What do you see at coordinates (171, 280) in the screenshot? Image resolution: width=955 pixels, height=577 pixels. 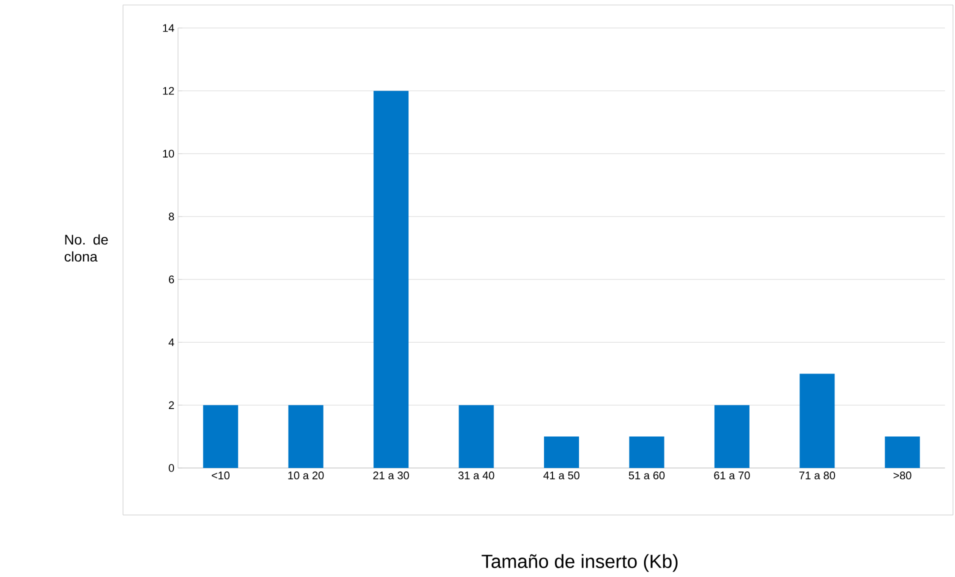 I see `y-tick-label: 6` at bounding box center [171, 280].